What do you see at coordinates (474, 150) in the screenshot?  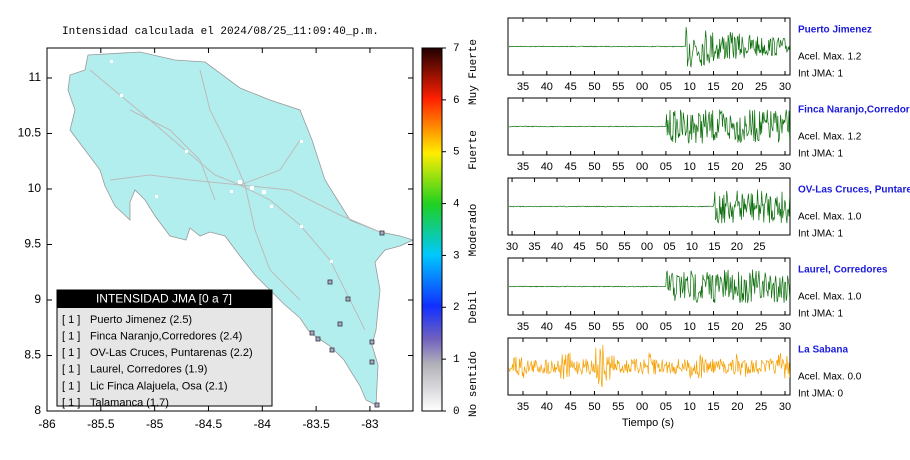 I see `intensity-class: Fuerte` at bounding box center [474, 150].